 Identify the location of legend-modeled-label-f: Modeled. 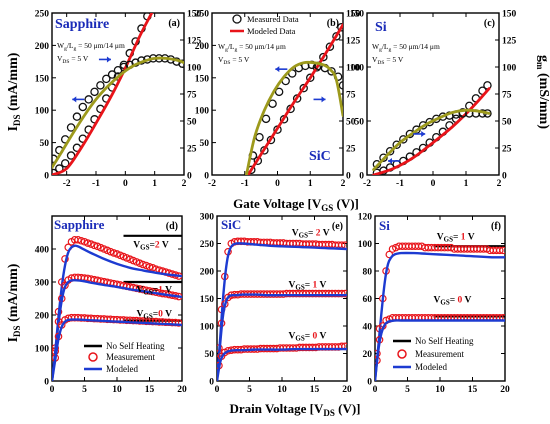
(431, 367).